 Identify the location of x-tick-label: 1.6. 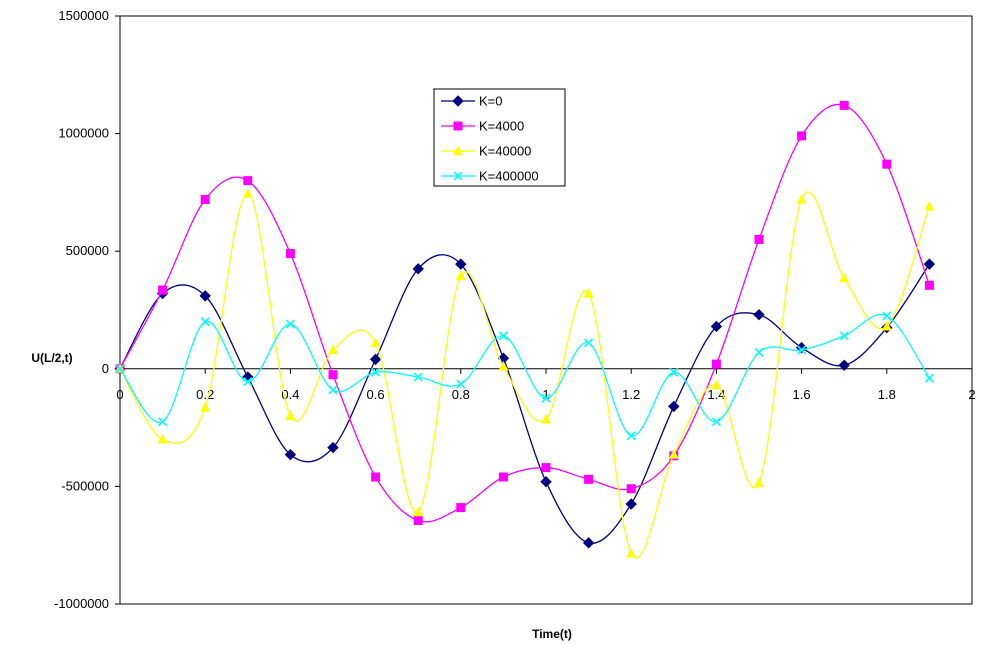
(802, 394).